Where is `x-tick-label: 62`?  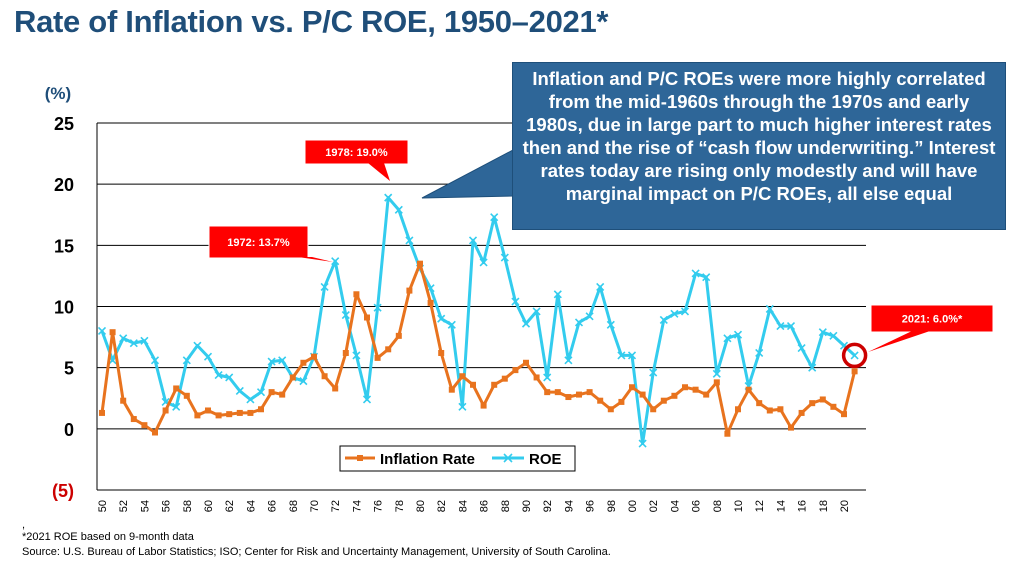
x-tick-label: 62 is located at coordinates (230, 506).